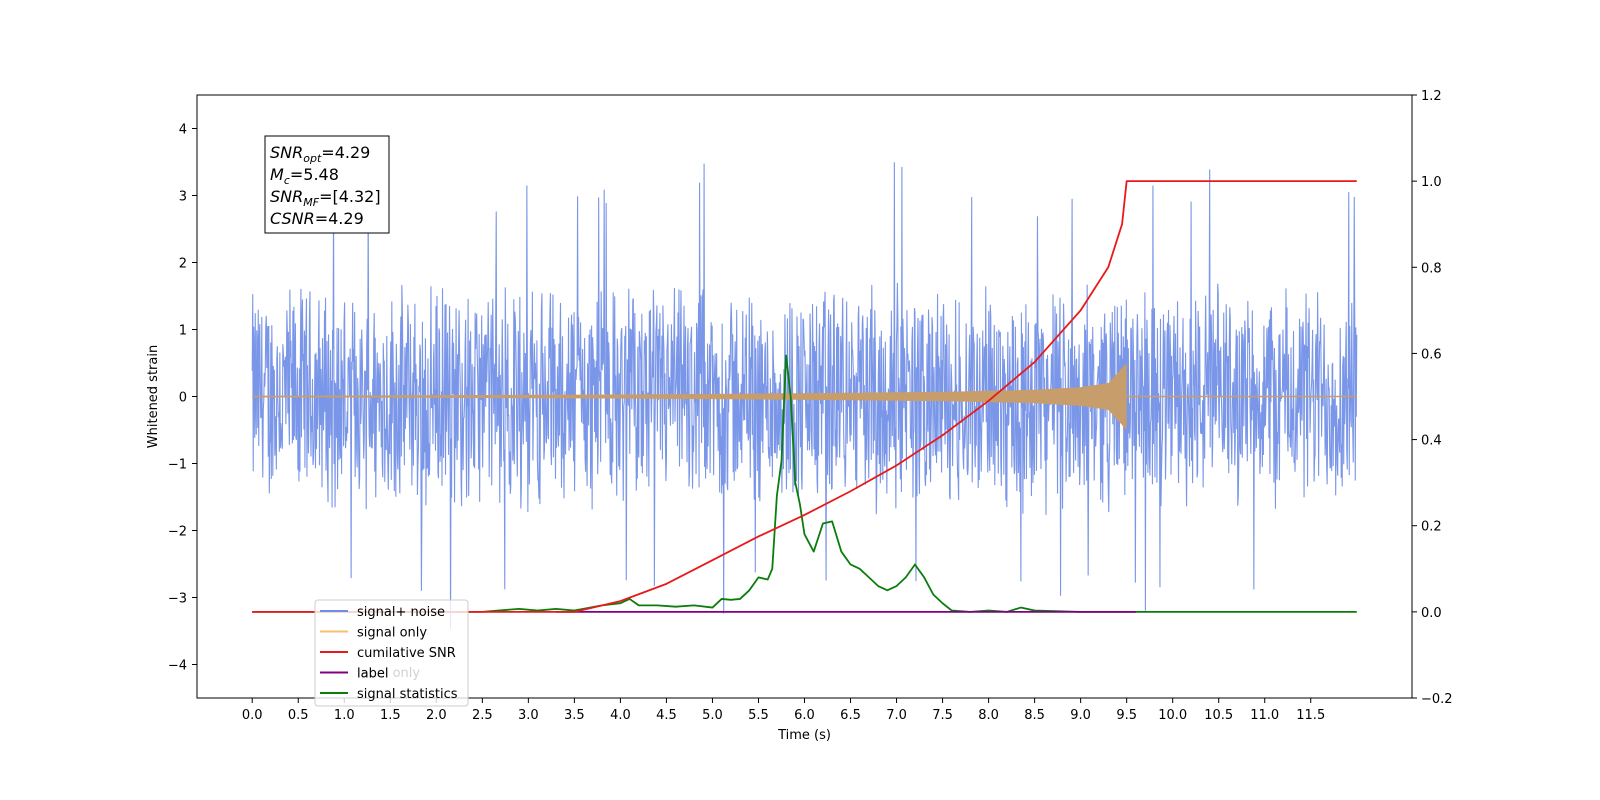 This screenshot has width=1600, height=800. Describe the element at coordinates (153, 396) in the screenshot. I see `y-axis-label: Whitened strain` at that location.